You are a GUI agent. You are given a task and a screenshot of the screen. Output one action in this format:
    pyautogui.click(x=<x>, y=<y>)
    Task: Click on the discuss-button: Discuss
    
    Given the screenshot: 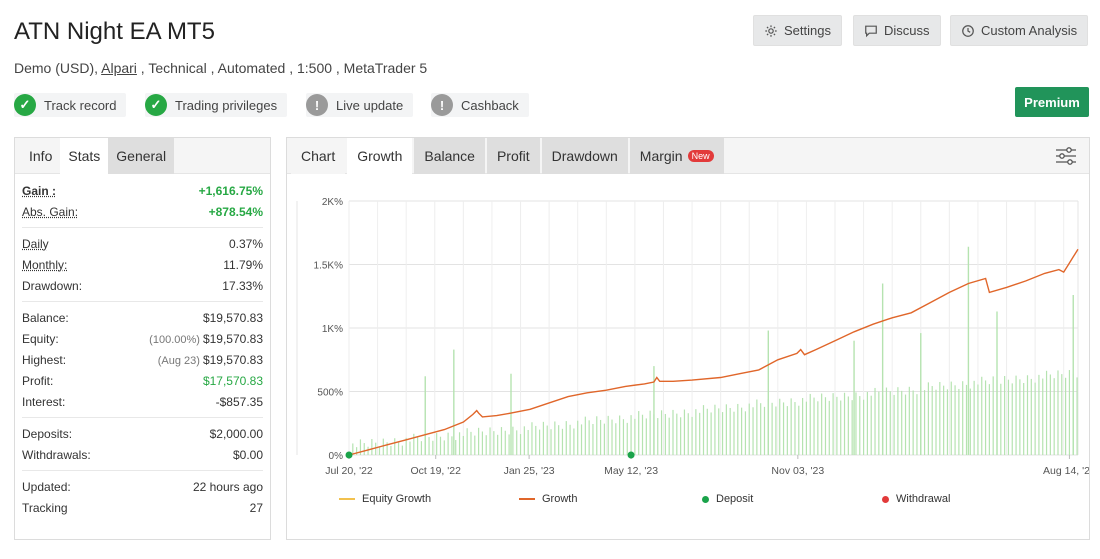 What is the action you would take?
    pyautogui.click(x=897, y=30)
    